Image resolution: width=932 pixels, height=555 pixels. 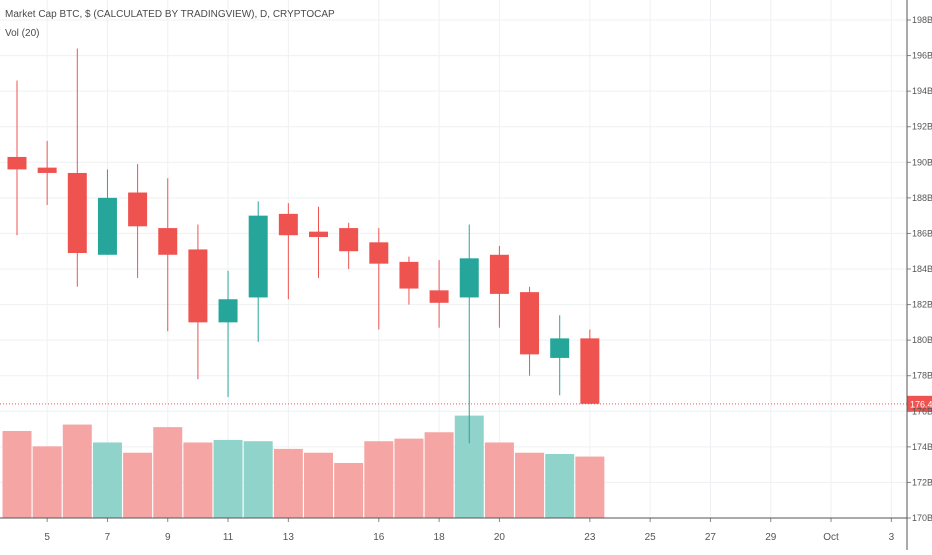 I want to click on y-tick-label: 176B, so click(x=922, y=411).